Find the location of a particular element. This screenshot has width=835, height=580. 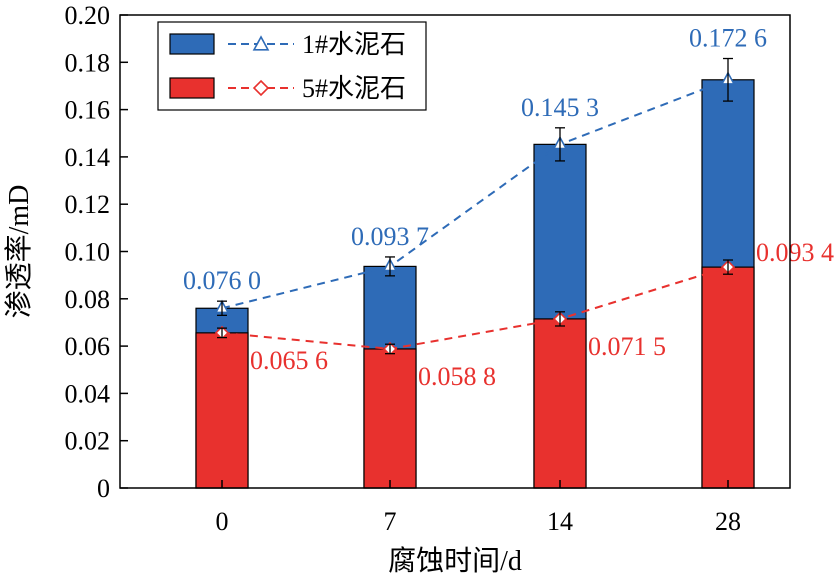

series-line is located at coordinates (475, 308).